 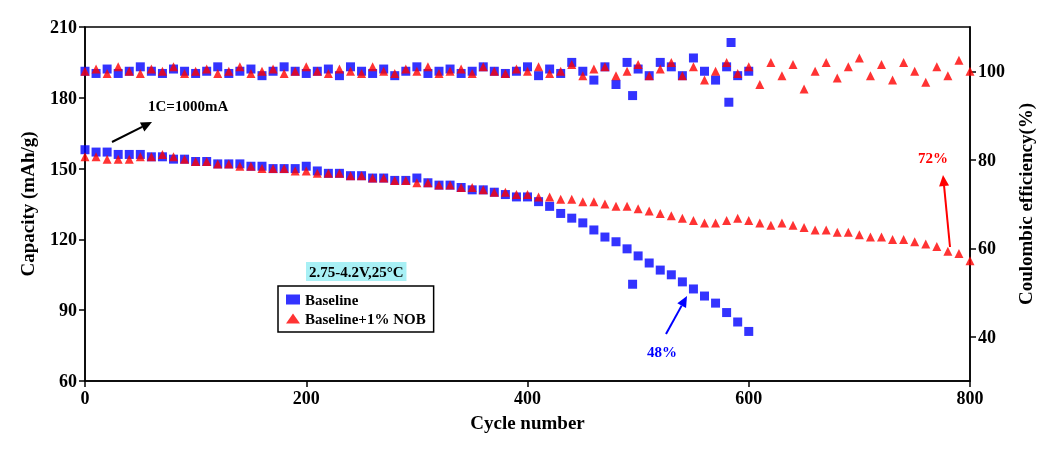 I want to click on annotation: 2.75-4.2V,25°C, so click(x=356, y=271).